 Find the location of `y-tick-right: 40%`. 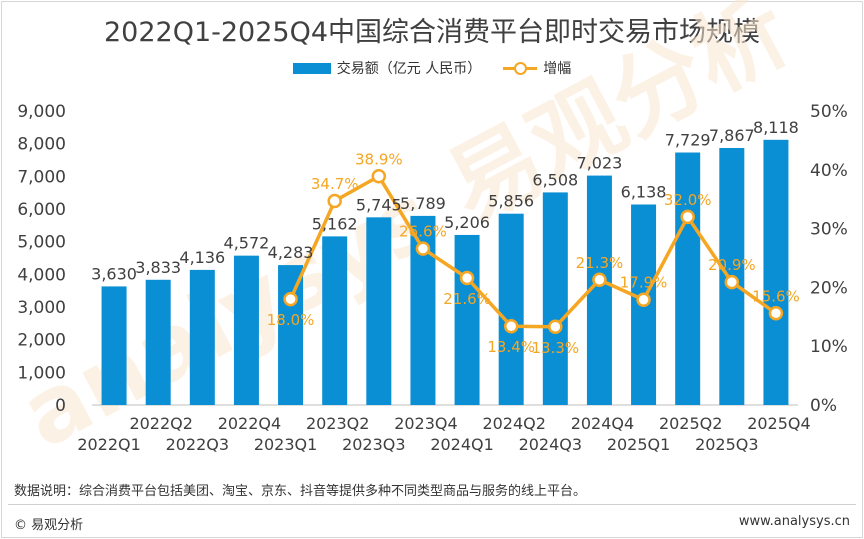

y-tick-right: 40% is located at coordinates (829, 171).